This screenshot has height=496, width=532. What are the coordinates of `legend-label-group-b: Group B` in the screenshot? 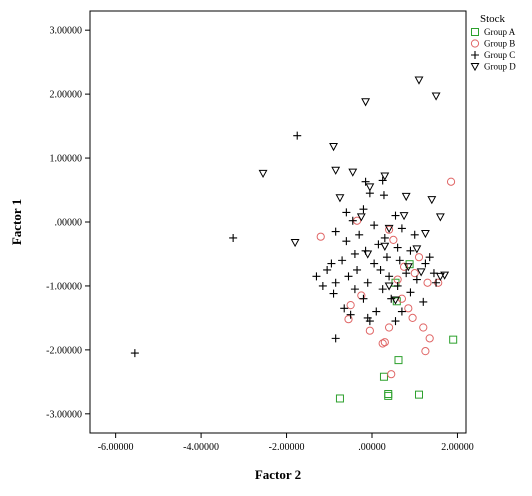 It's located at (499, 44).